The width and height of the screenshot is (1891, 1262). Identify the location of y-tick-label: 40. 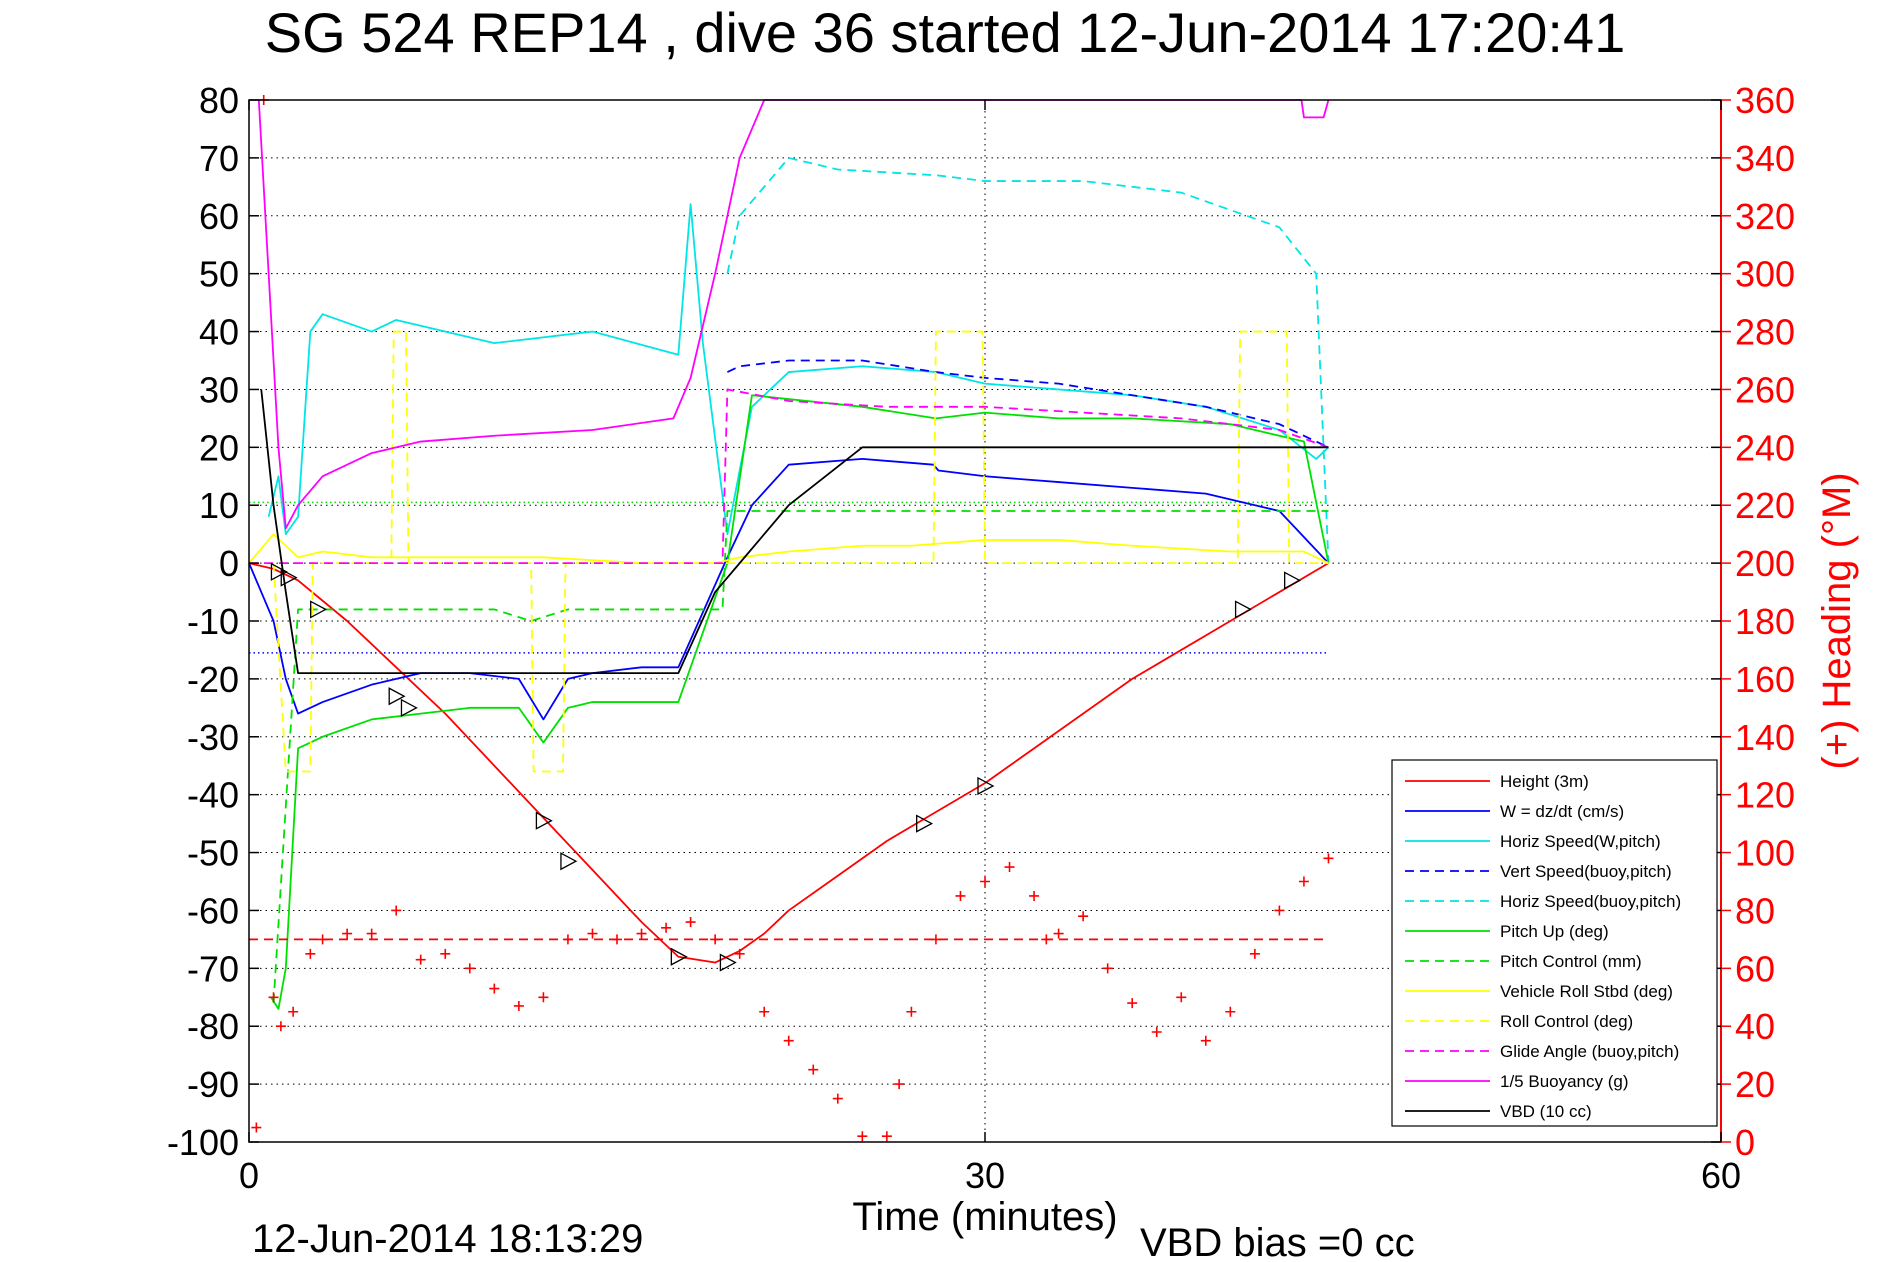
(219, 332).